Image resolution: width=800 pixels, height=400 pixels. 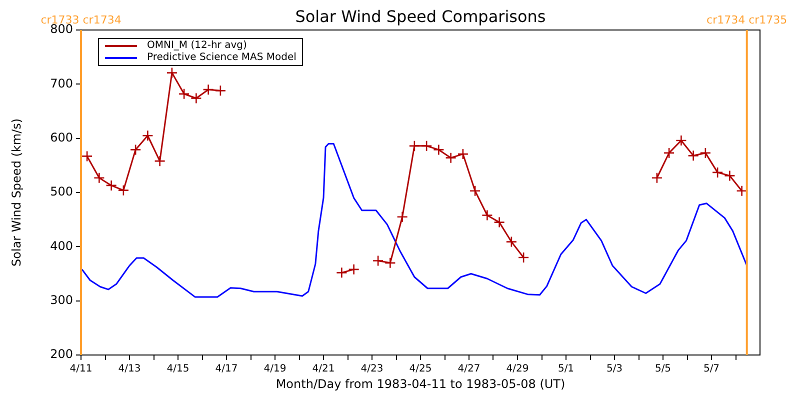 I want to click on y-axis-title: Solar Wind Speed (km/s), so click(x=16, y=192).